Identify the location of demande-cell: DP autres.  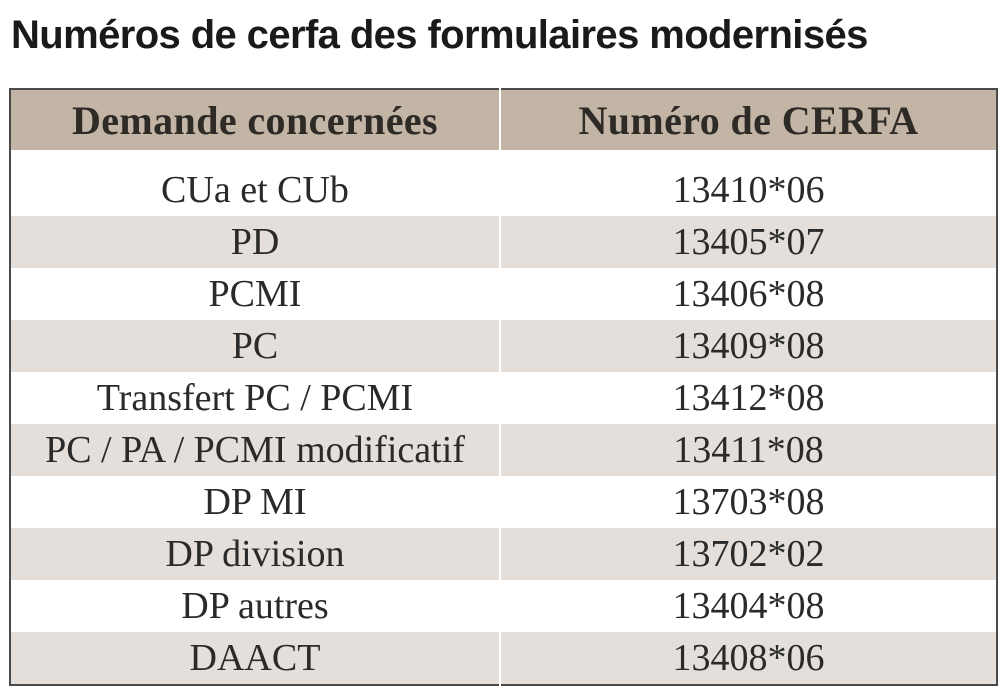
(255, 606).